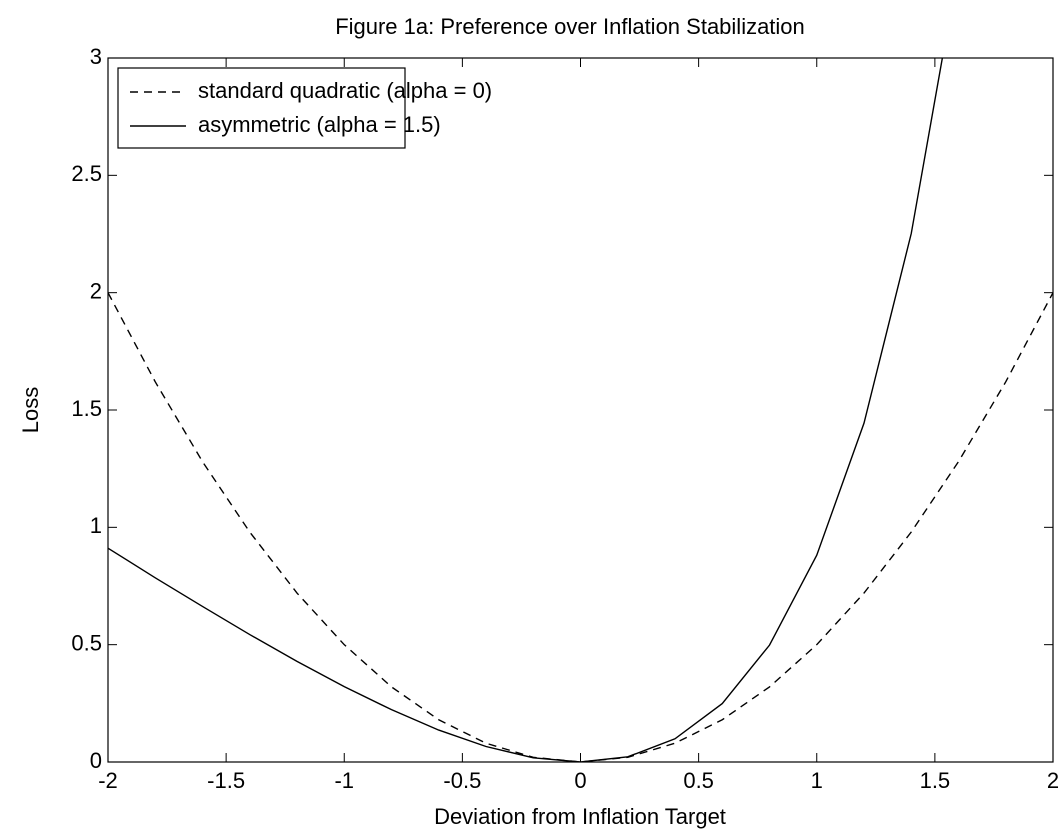 The image size is (1064, 836). Describe the element at coordinates (261, 108) in the screenshot. I see `legend-box` at that location.